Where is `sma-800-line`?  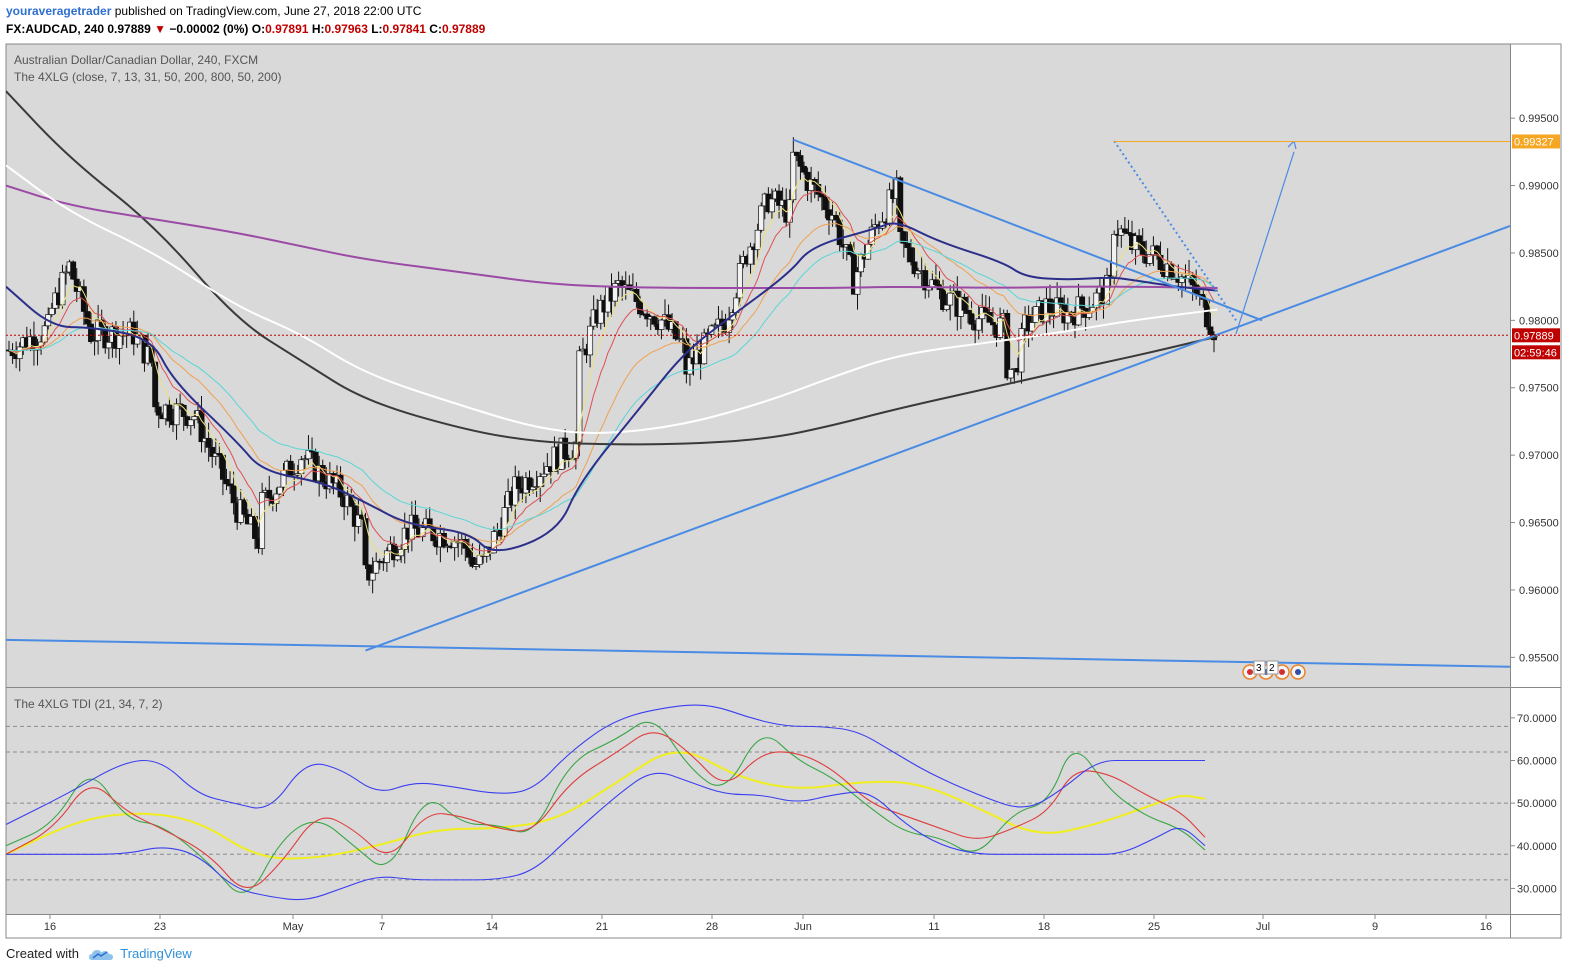 sma-800-line is located at coordinates (612, 236).